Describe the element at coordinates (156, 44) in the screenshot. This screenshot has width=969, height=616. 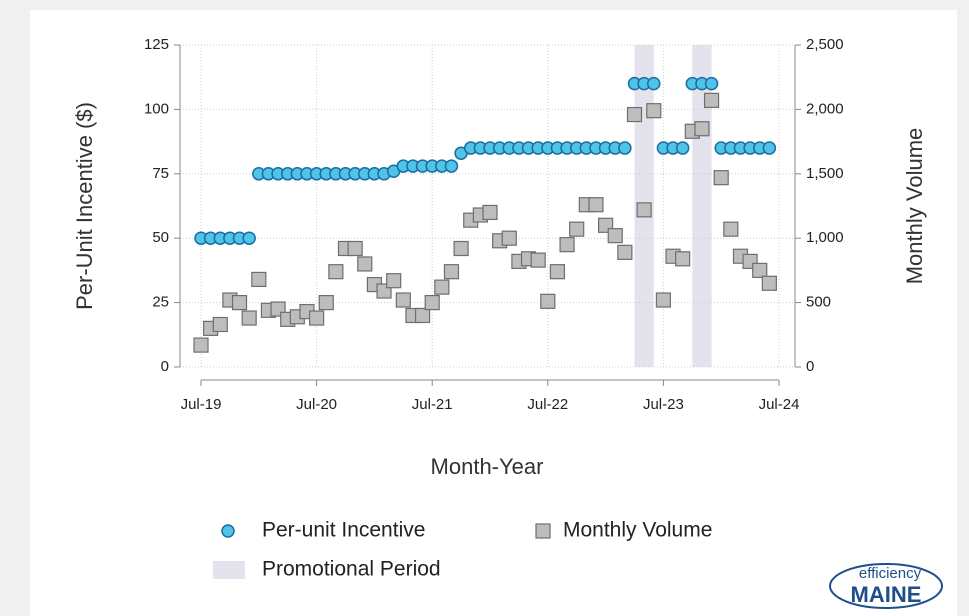
I see `y-tick-label: 125` at that location.